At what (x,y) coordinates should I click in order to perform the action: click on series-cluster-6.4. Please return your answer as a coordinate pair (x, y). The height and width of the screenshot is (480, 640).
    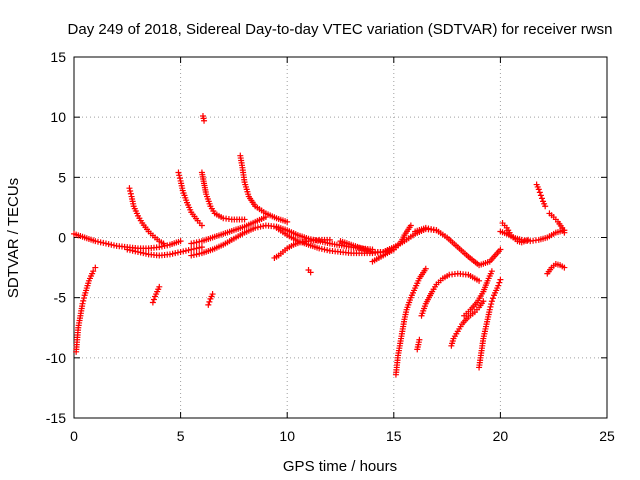
    Looking at the image, I should click on (210, 299).